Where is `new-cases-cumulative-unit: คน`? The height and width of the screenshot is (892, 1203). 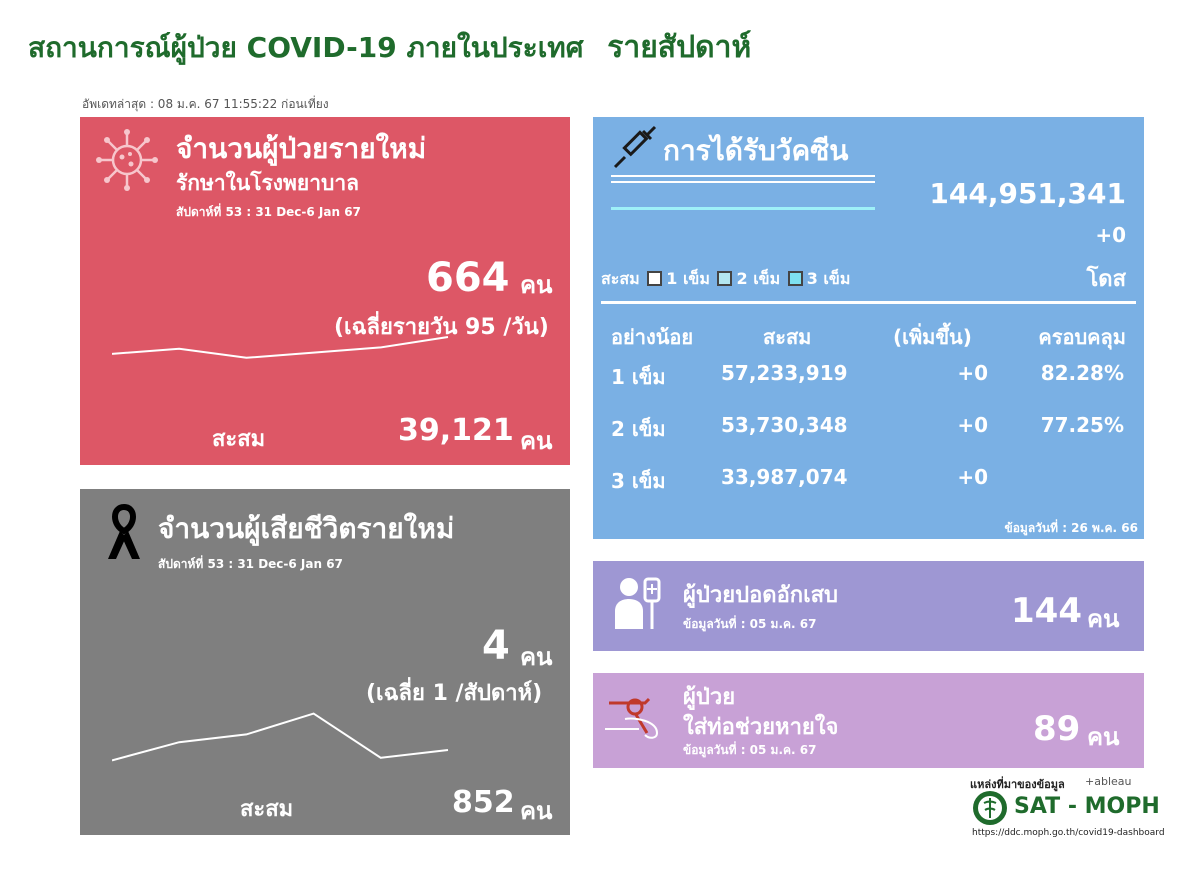
new-cases-cumulative-unit: คน is located at coordinates (536, 441).